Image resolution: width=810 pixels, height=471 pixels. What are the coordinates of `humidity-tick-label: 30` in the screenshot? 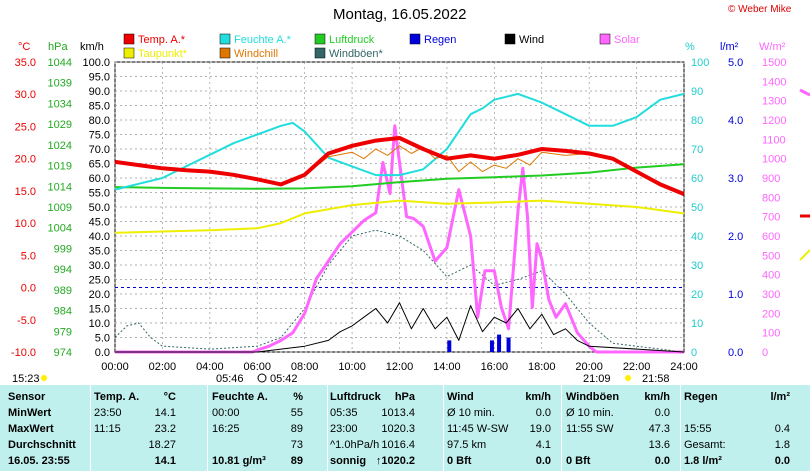 It's located at (697, 266).